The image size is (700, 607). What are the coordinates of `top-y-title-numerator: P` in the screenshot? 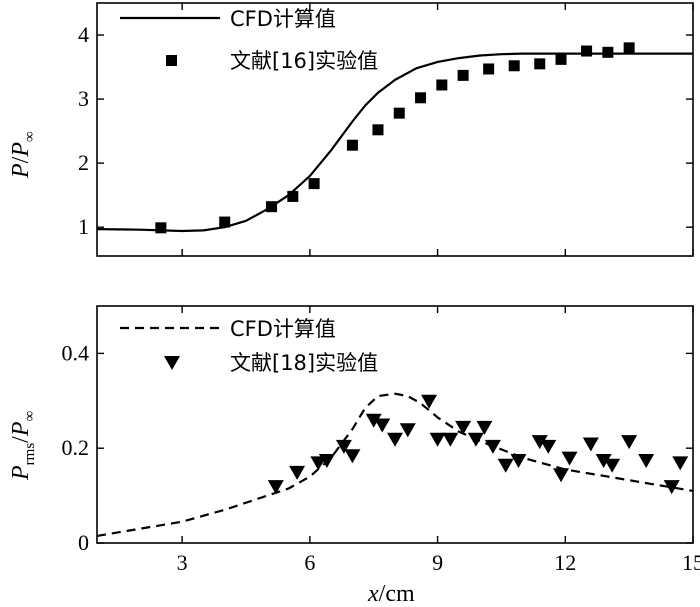 It's located at (21, 171).